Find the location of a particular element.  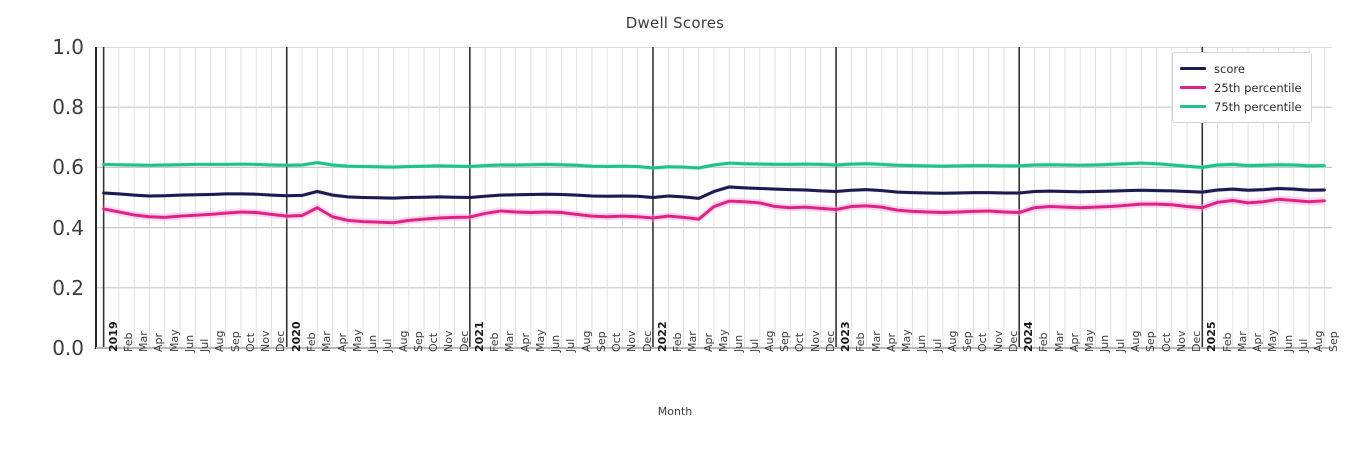

y-tick-label: 0.4 is located at coordinates (68, 227).